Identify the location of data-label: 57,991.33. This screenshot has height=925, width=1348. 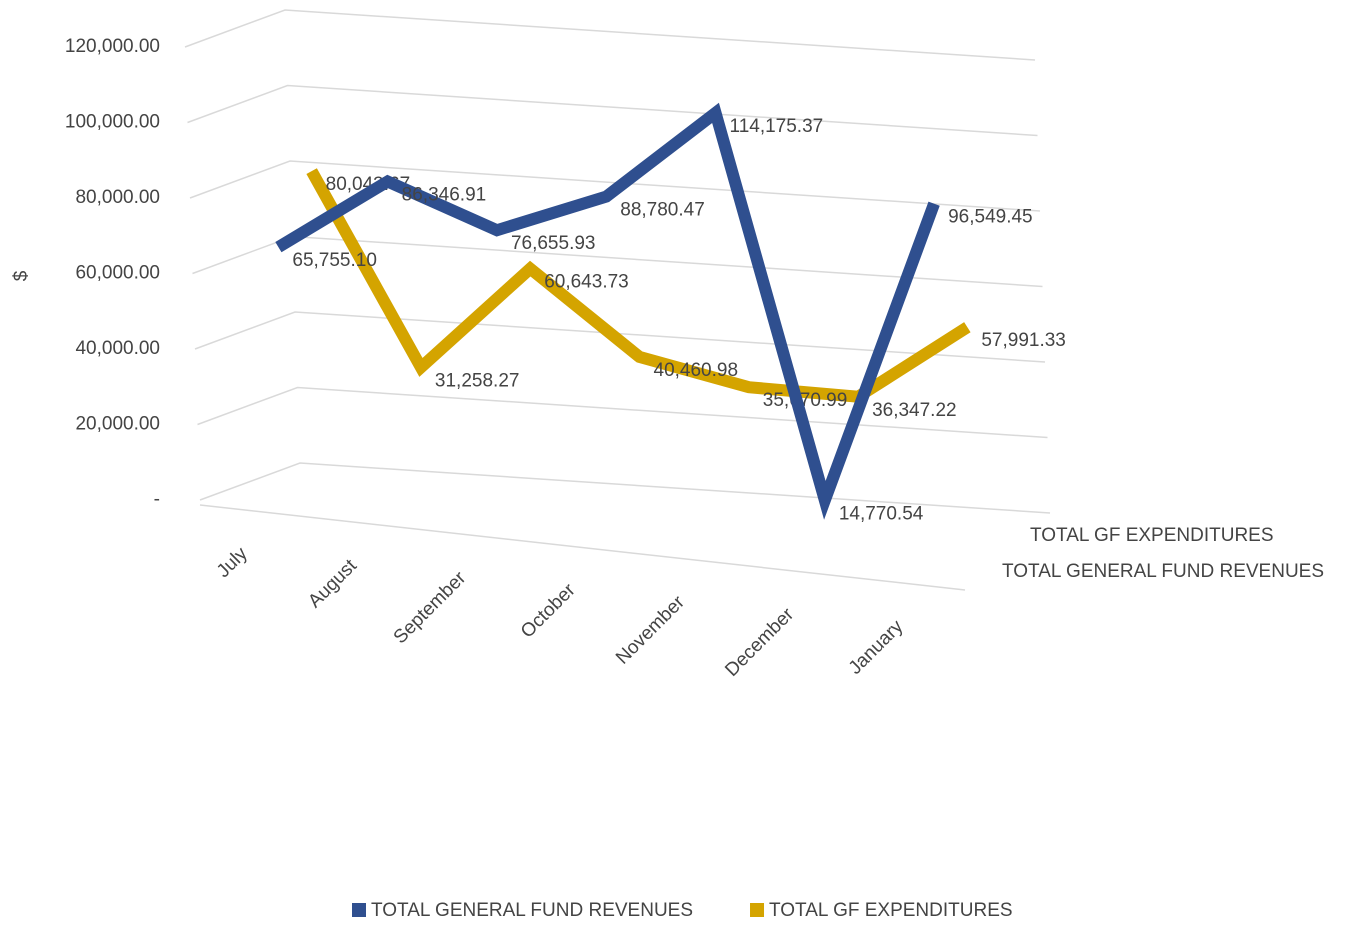
(1023, 340).